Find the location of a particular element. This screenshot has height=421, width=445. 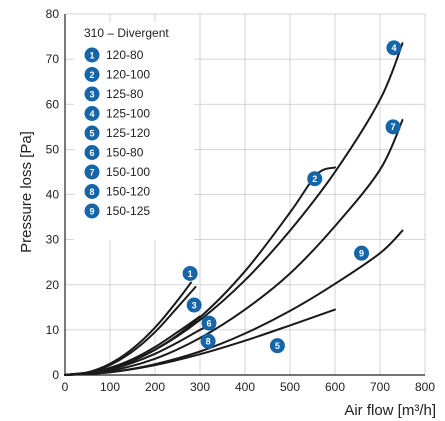

y-tick-label: 30 is located at coordinates (53, 240).